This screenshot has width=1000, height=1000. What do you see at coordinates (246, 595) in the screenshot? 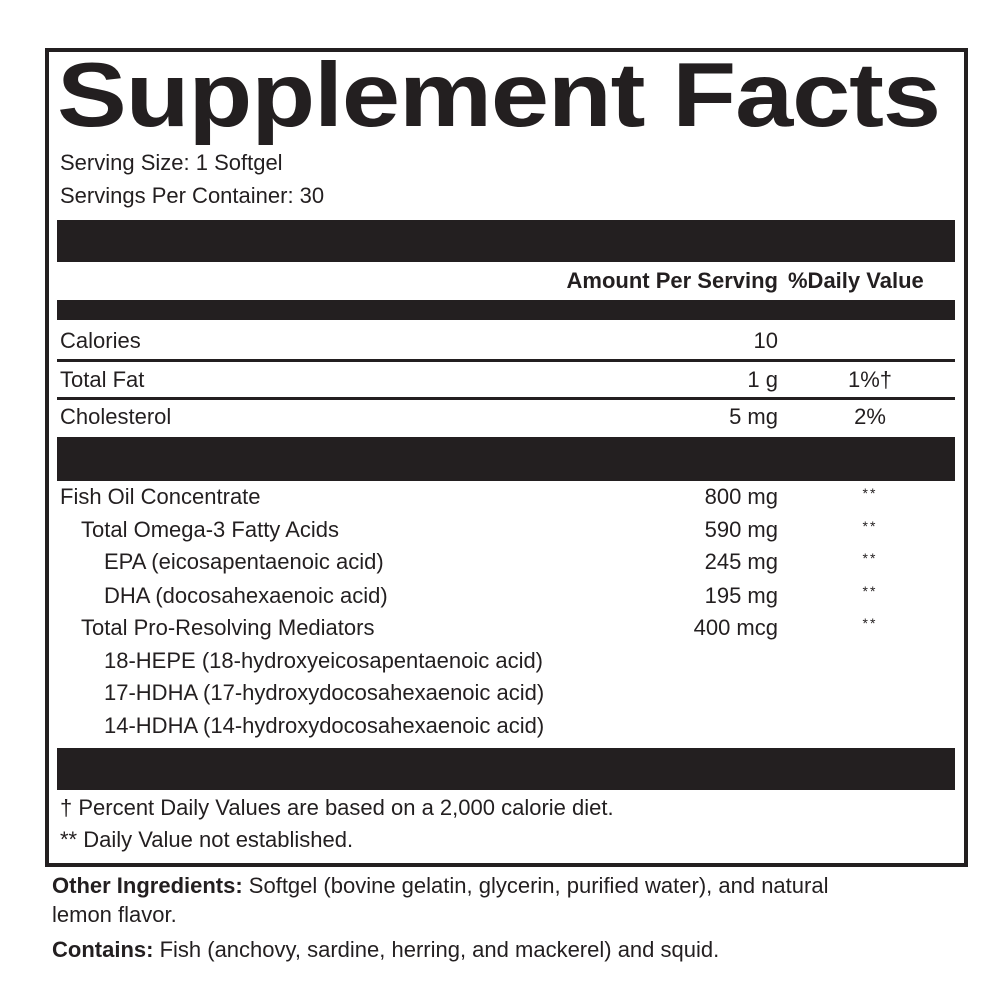
I see `ingredient-name: DHA (docosahexaenoic acid)` at bounding box center [246, 595].